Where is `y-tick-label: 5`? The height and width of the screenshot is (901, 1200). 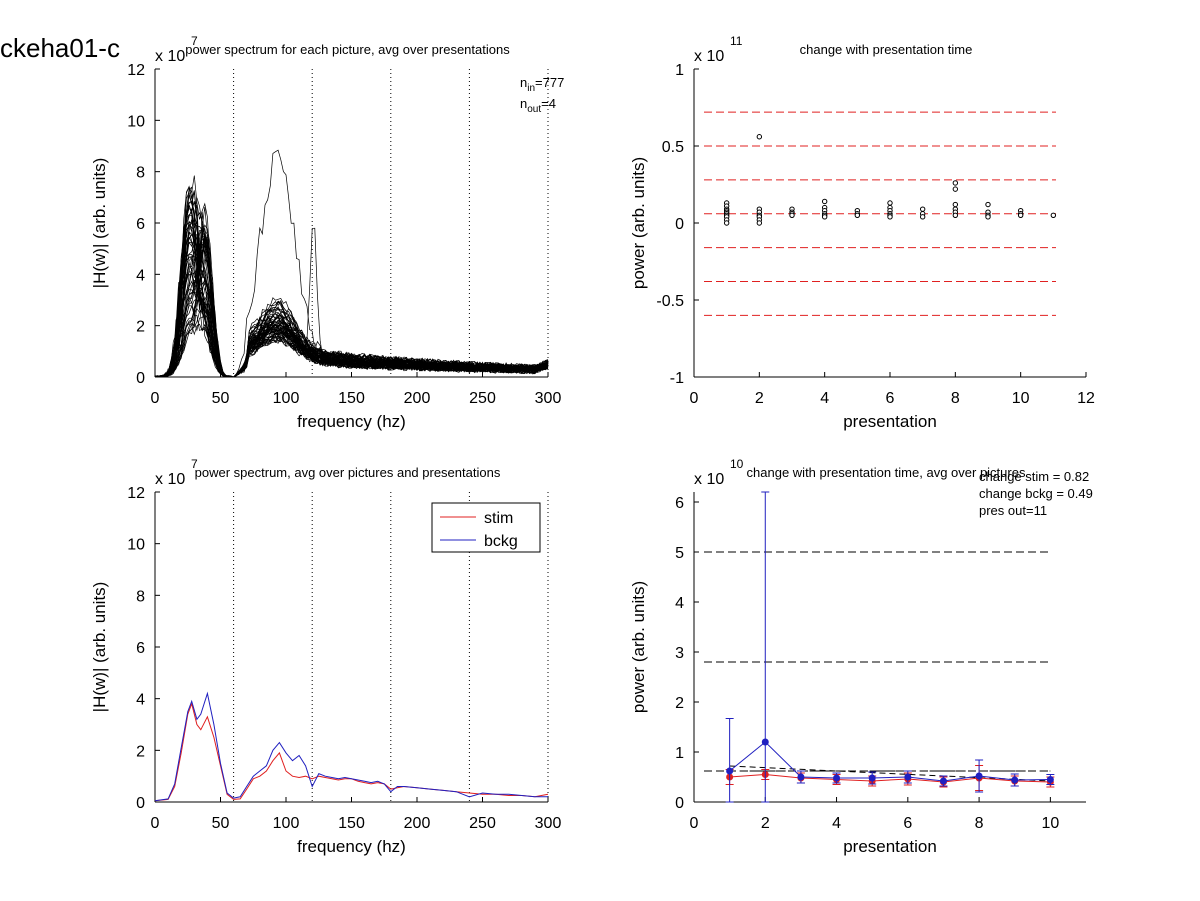
y-tick-label: 5 is located at coordinates (679, 553).